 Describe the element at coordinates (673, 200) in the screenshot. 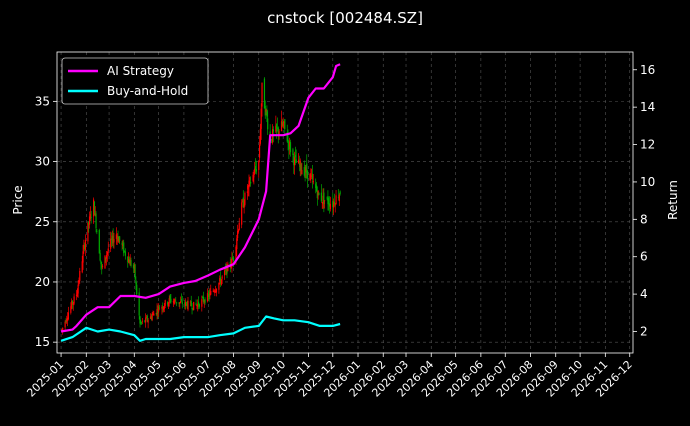

I see `y2-axis-label: Return` at that location.